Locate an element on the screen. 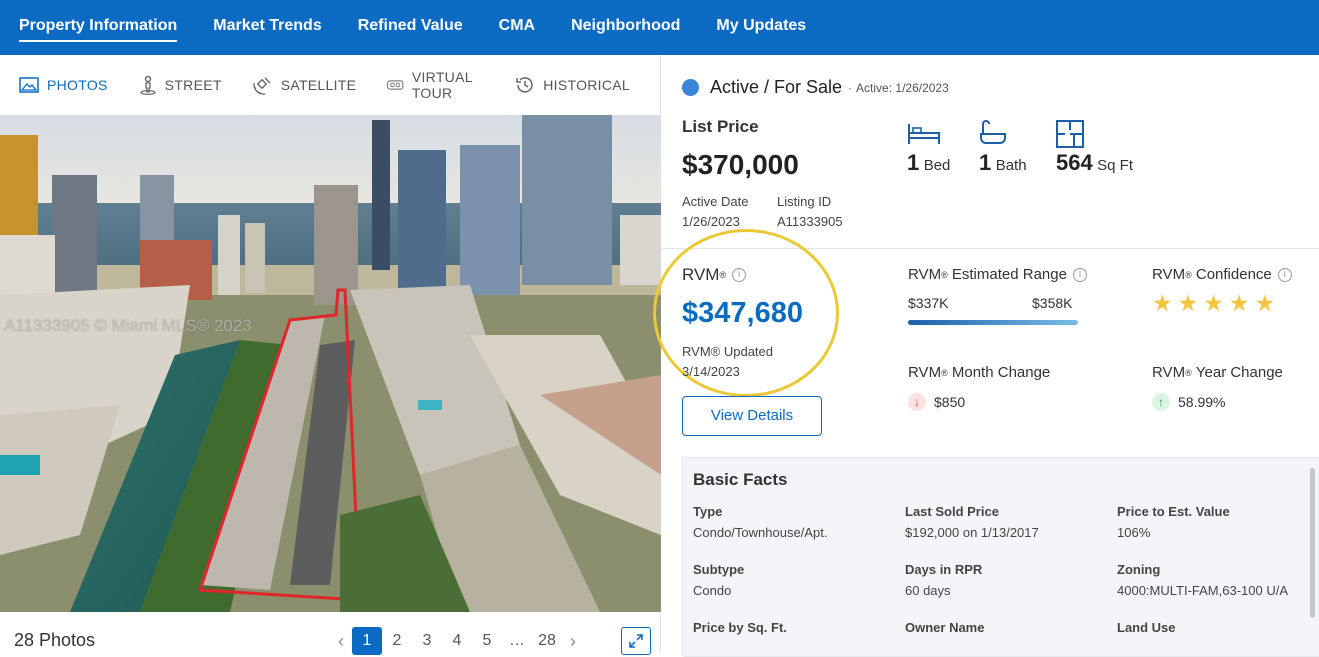  photo-pagination: ‹ 1 2 3 4 5 … 28 › is located at coordinates (457, 641).